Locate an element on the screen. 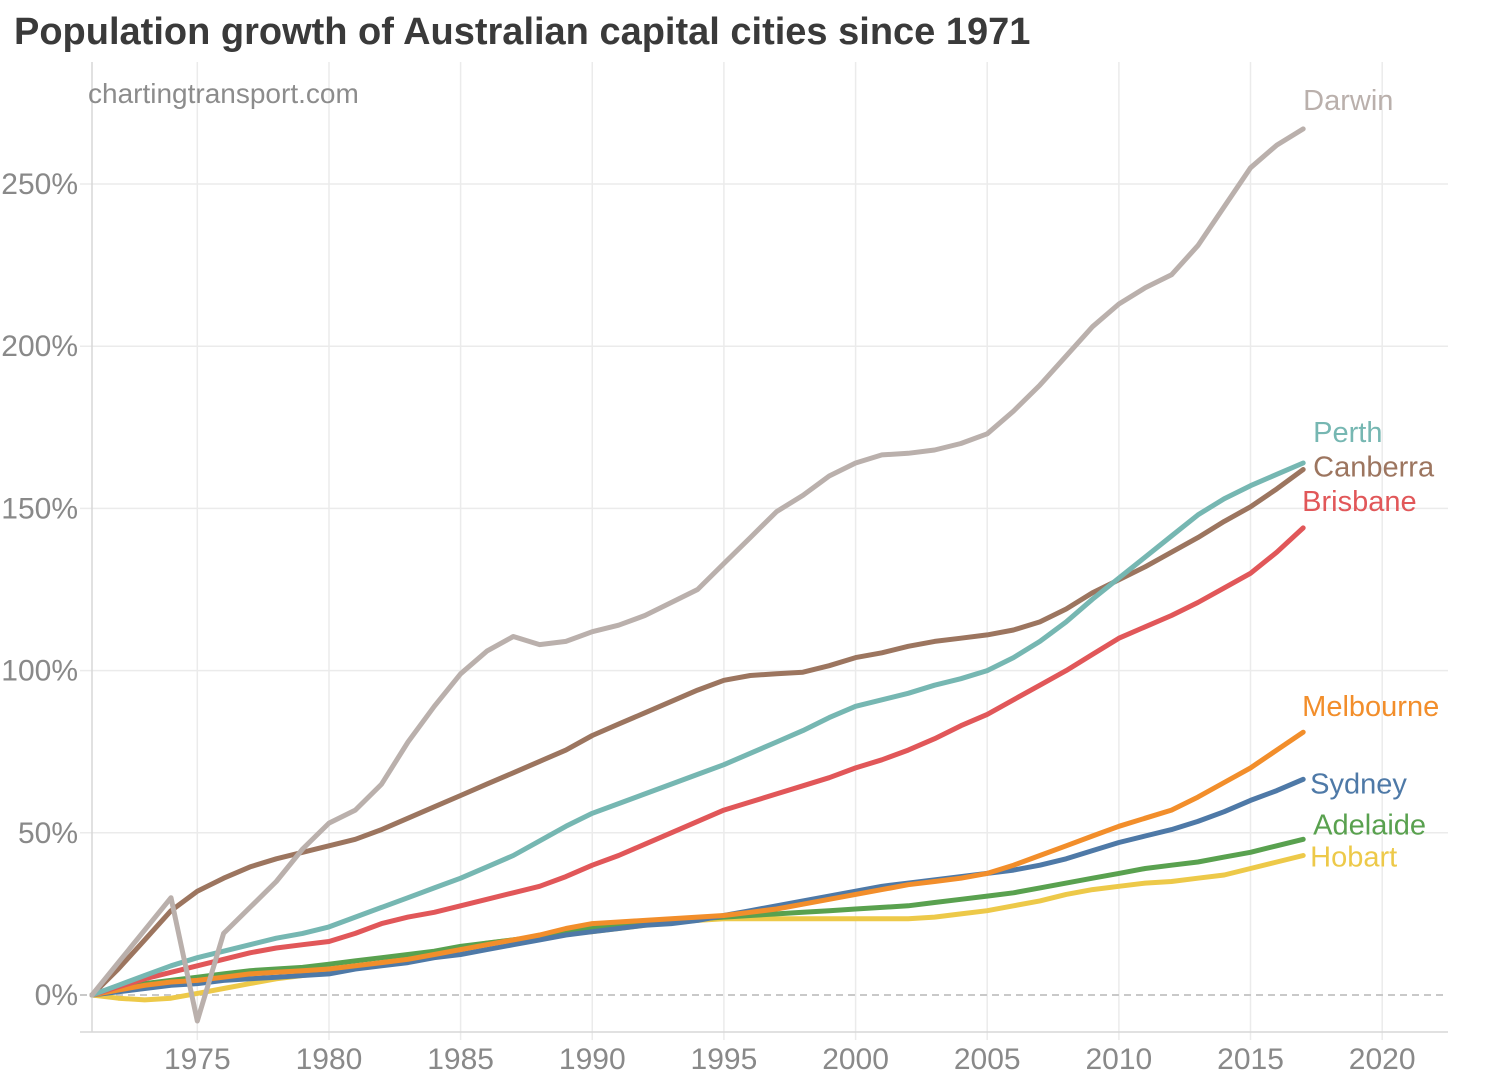 The image size is (1493, 1086). y-tick-label-200: 200% is located at coordinates (39, 346).